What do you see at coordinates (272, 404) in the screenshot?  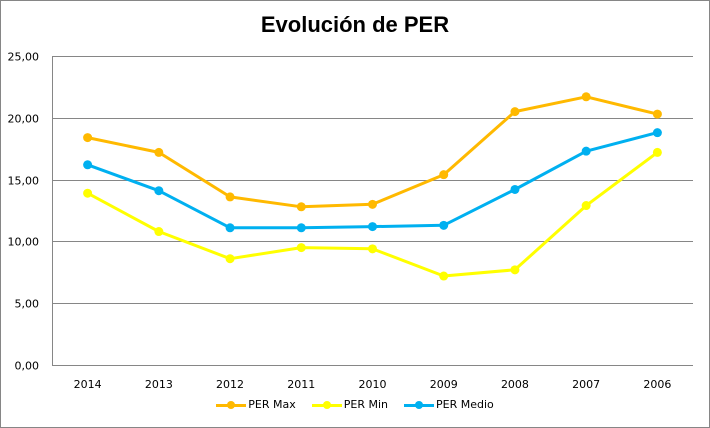 I see `legend-label: PER Max` at bounding box center [272, 404].